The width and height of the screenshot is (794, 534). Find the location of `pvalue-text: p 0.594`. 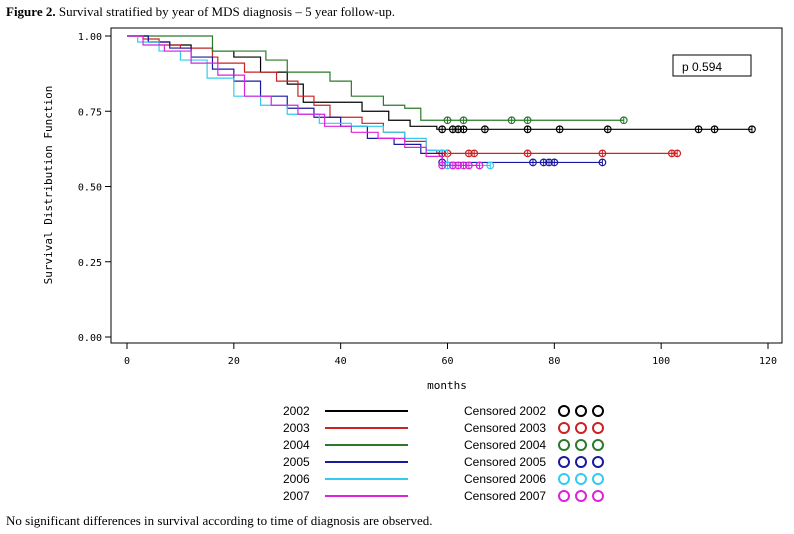

pvalue-text: p 0.594 is located at coordinates (702, 67).